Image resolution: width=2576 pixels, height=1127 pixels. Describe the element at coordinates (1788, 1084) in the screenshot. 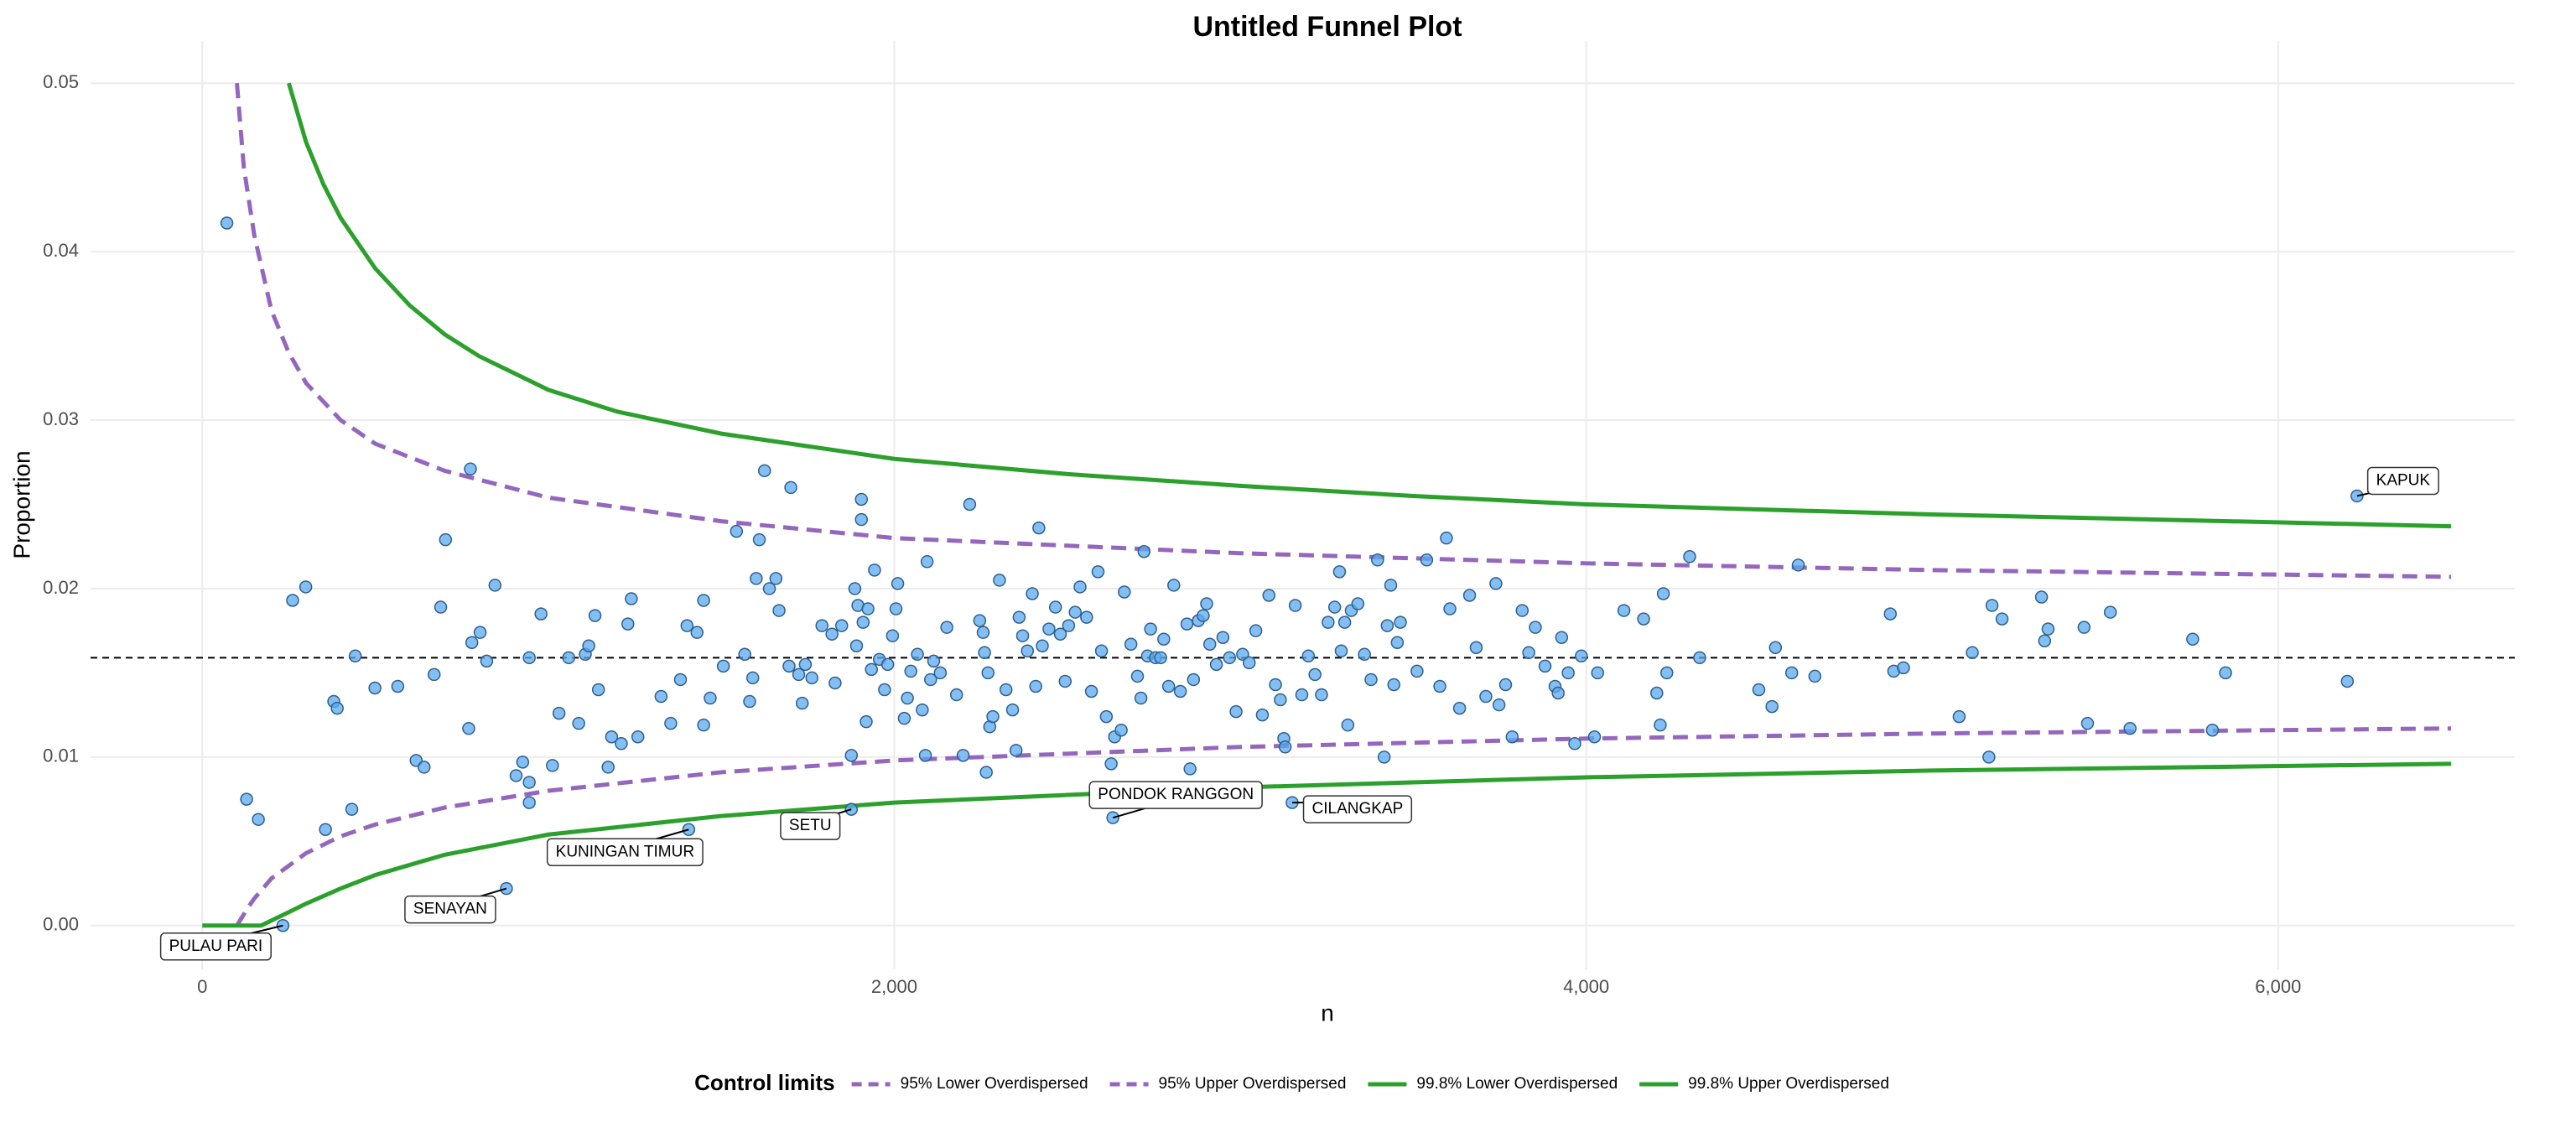

I see `legend-label: 99.8% Upper Overdispersed` at that location.